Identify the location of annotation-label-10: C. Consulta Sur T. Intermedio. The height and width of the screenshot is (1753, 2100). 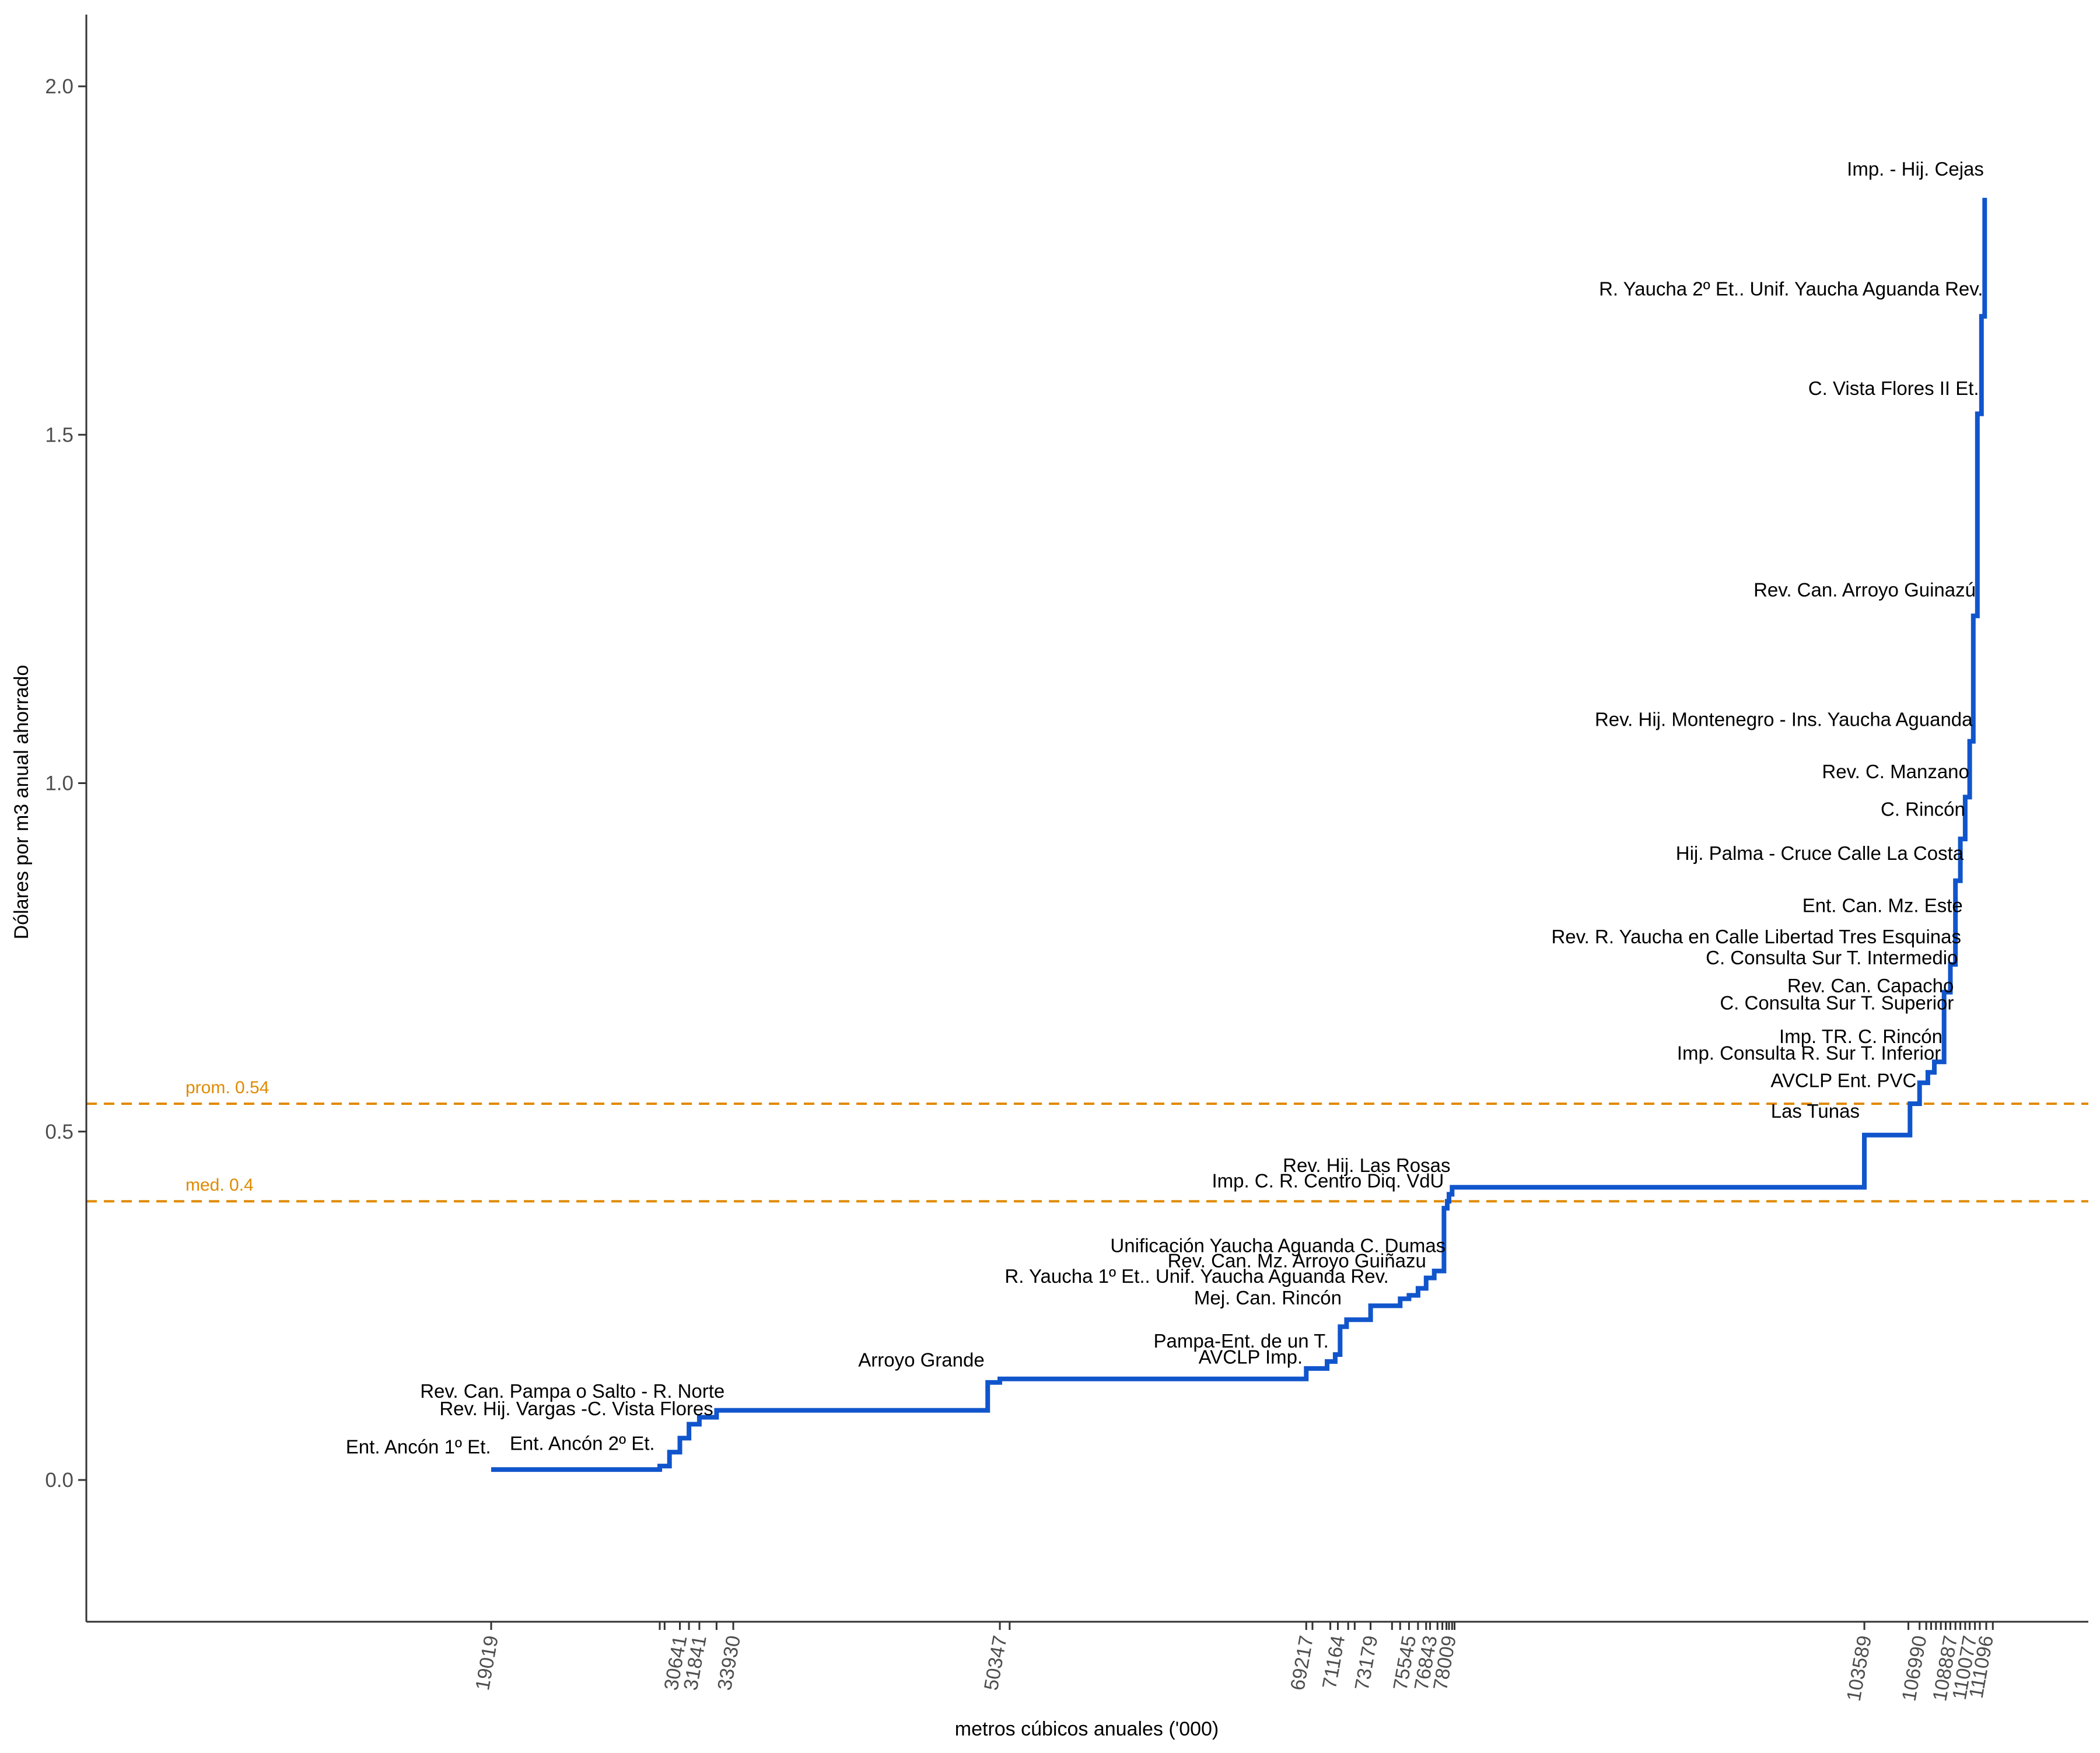
(1832, 957).